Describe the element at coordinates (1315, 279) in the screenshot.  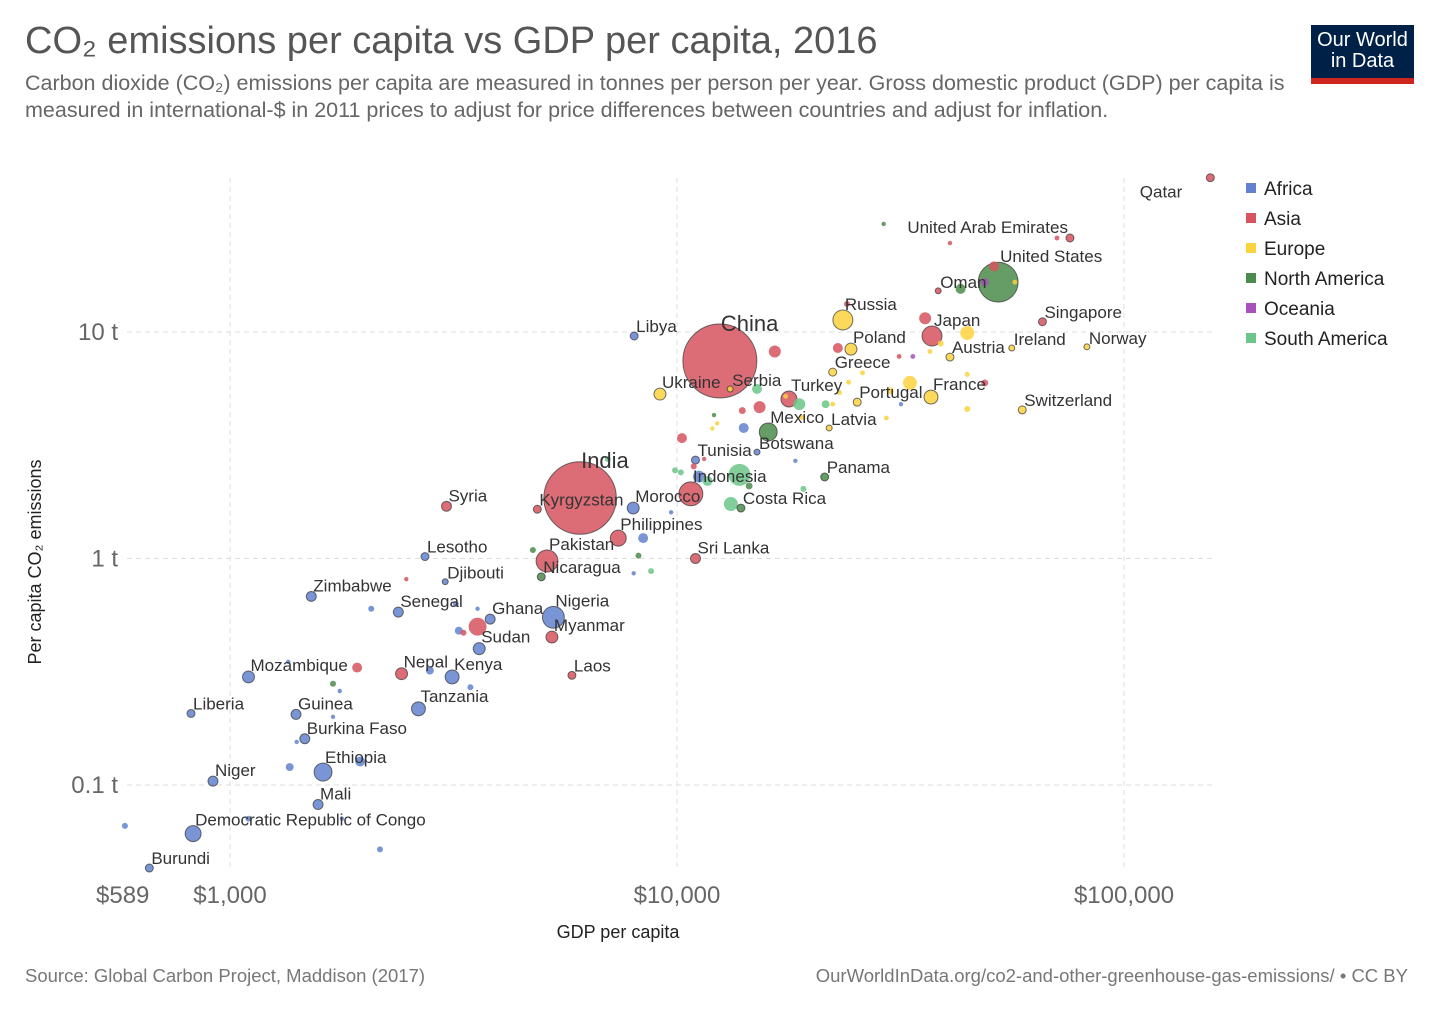
I see `legend-item: North America` at that location.